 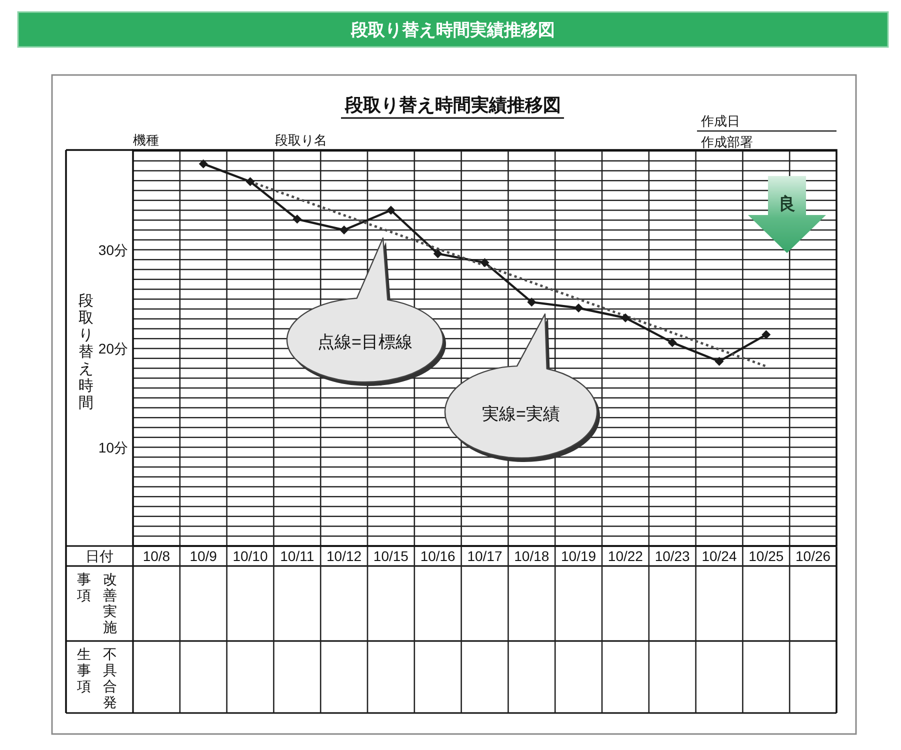 I want to click on y-tick-label: 30分, so click(x=113, y=250).